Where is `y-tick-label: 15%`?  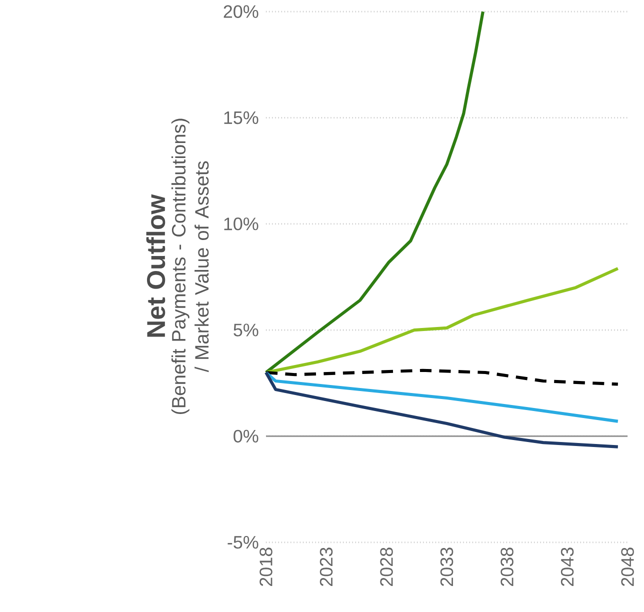 y-tick-label: 15% is located at coordinates (241, 117).